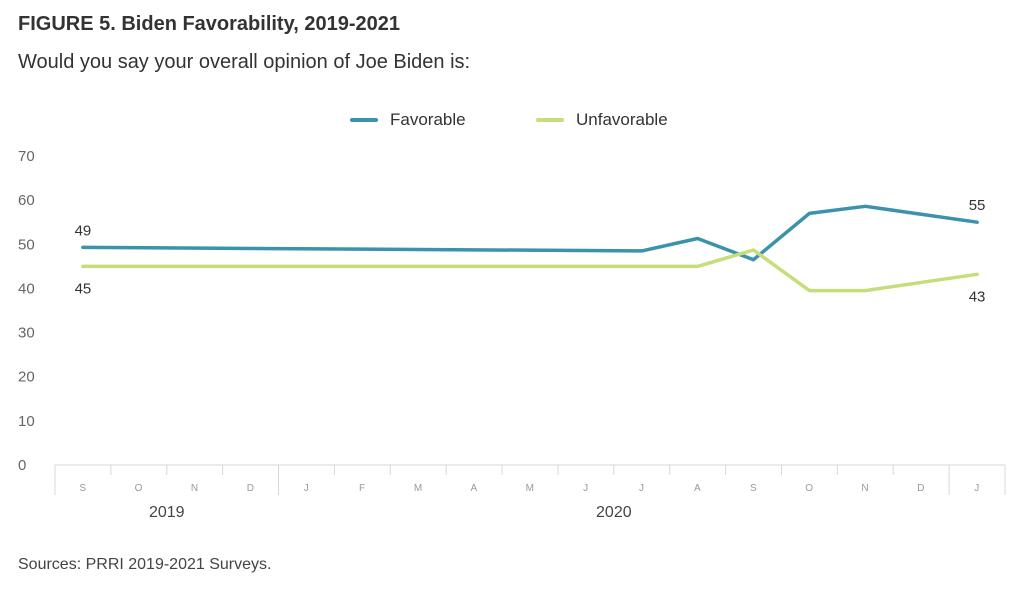 The width and height of the screenshot is (1024, 590). I want to click on chart-title: FIGURE 5. Biden Favorability, 2019-2021, so click(209, 24).